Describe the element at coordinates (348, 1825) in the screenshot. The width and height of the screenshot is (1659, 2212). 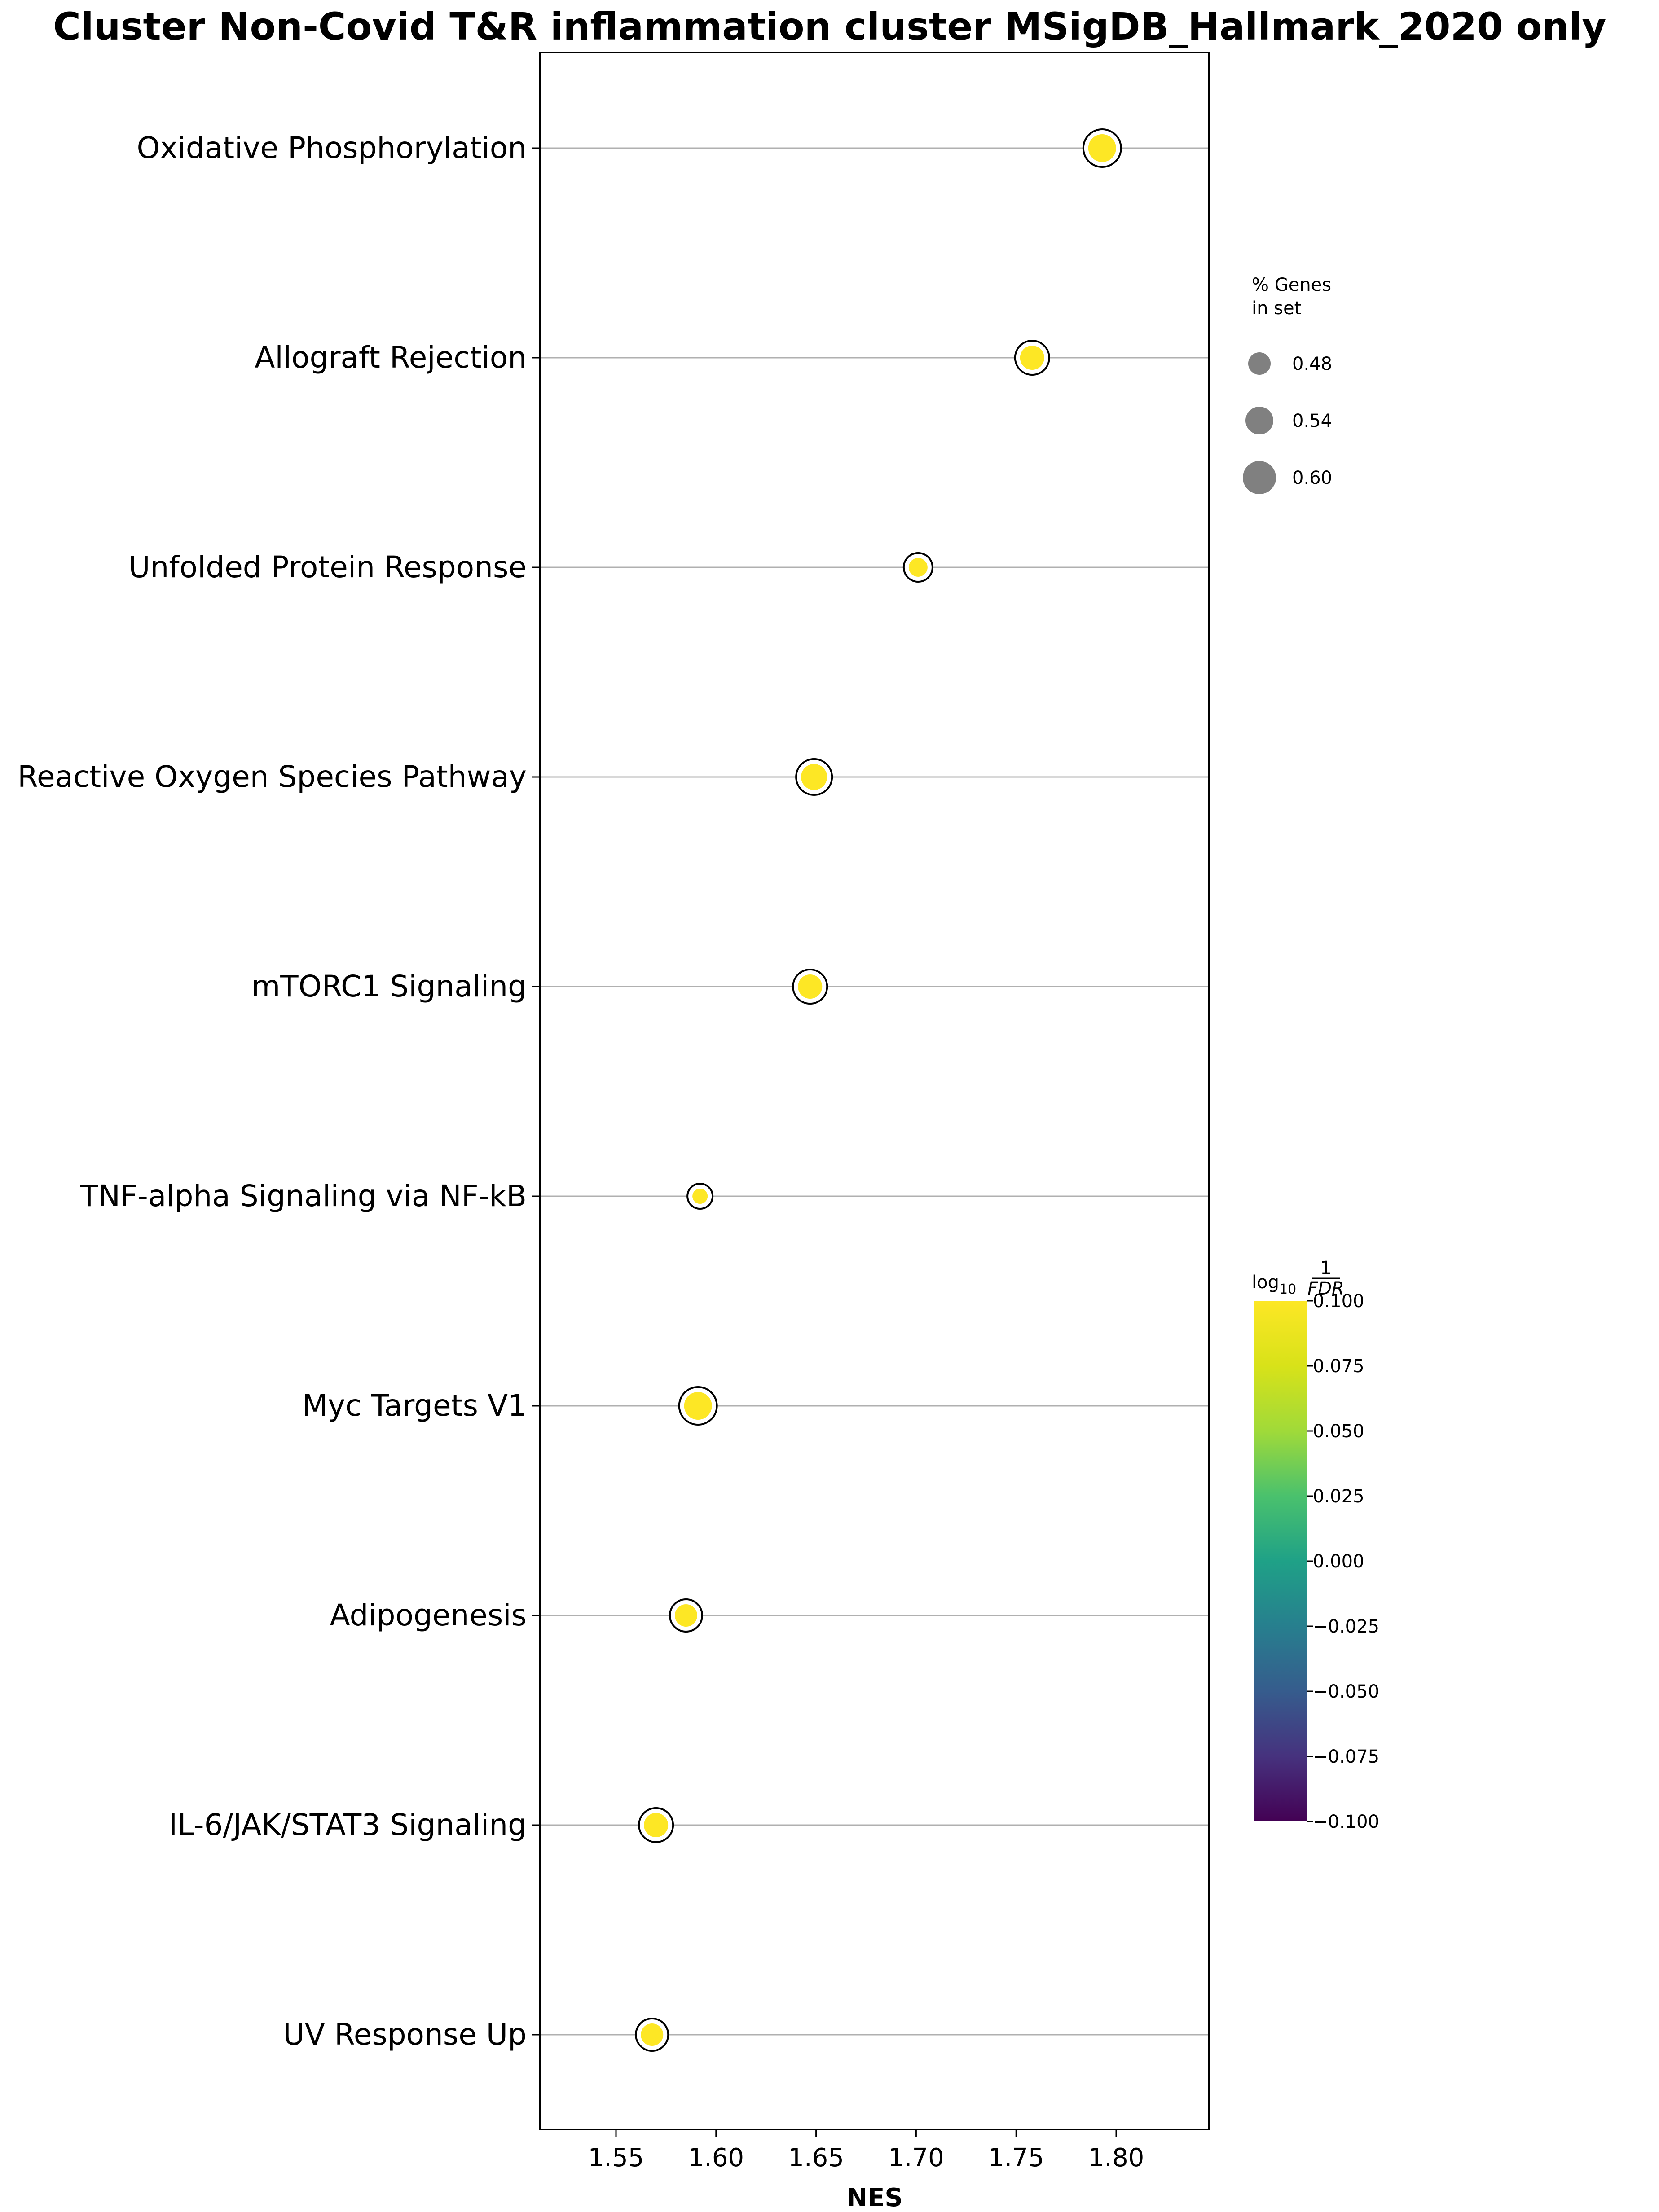
I see `y-tick-label: IL-6/JAK/STAT3 Signaling` at that location.